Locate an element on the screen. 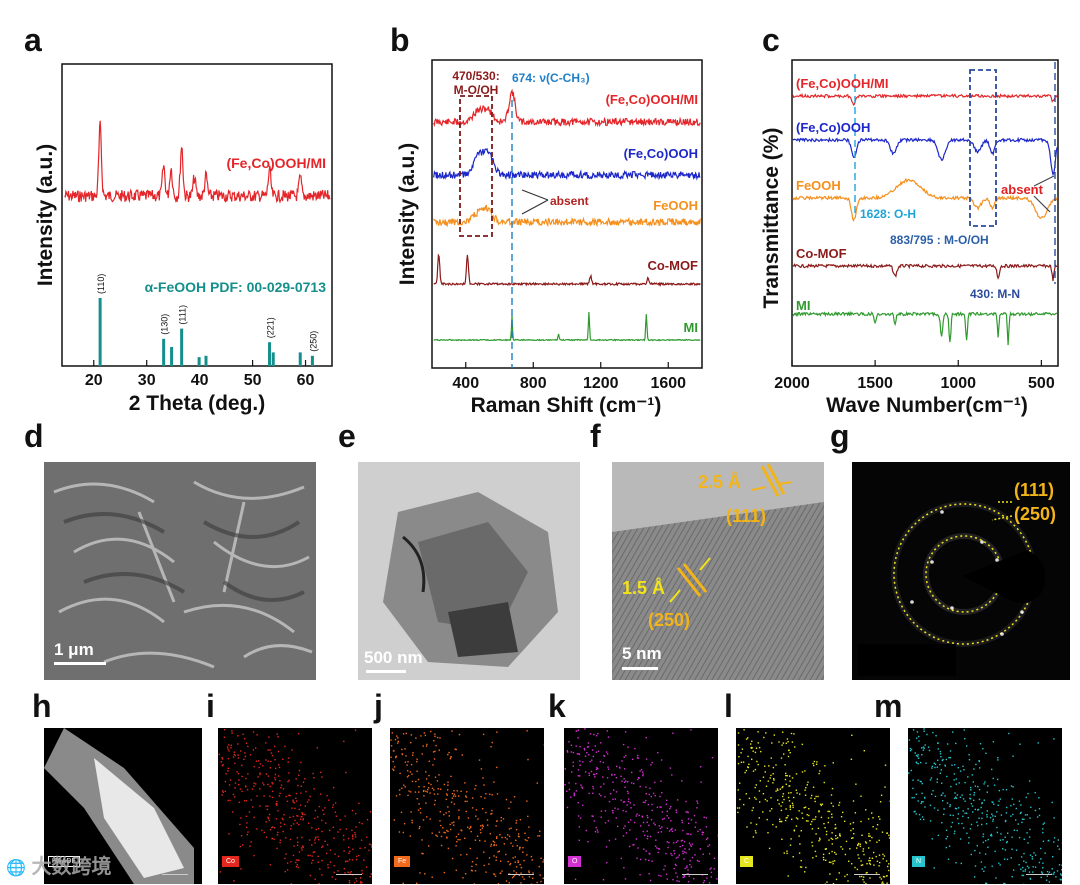 The height and width of the screenshot is (885, 1080). eds-map-label: Co is located at coordinates (230, 861).